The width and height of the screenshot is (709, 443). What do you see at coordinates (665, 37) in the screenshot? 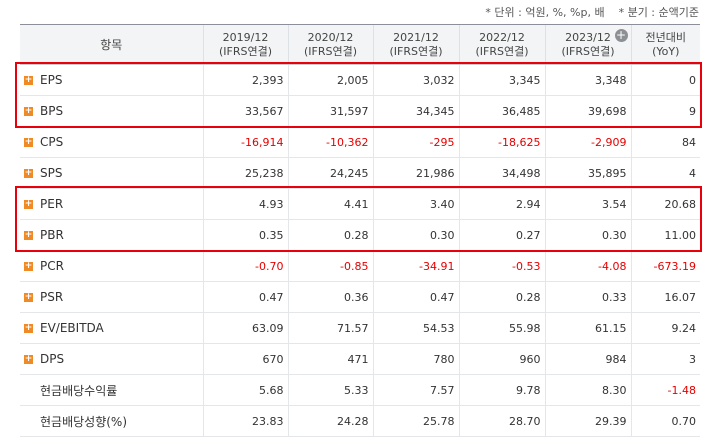
I see `yoy-title: 전년대비` at bounding box center [665, 37].